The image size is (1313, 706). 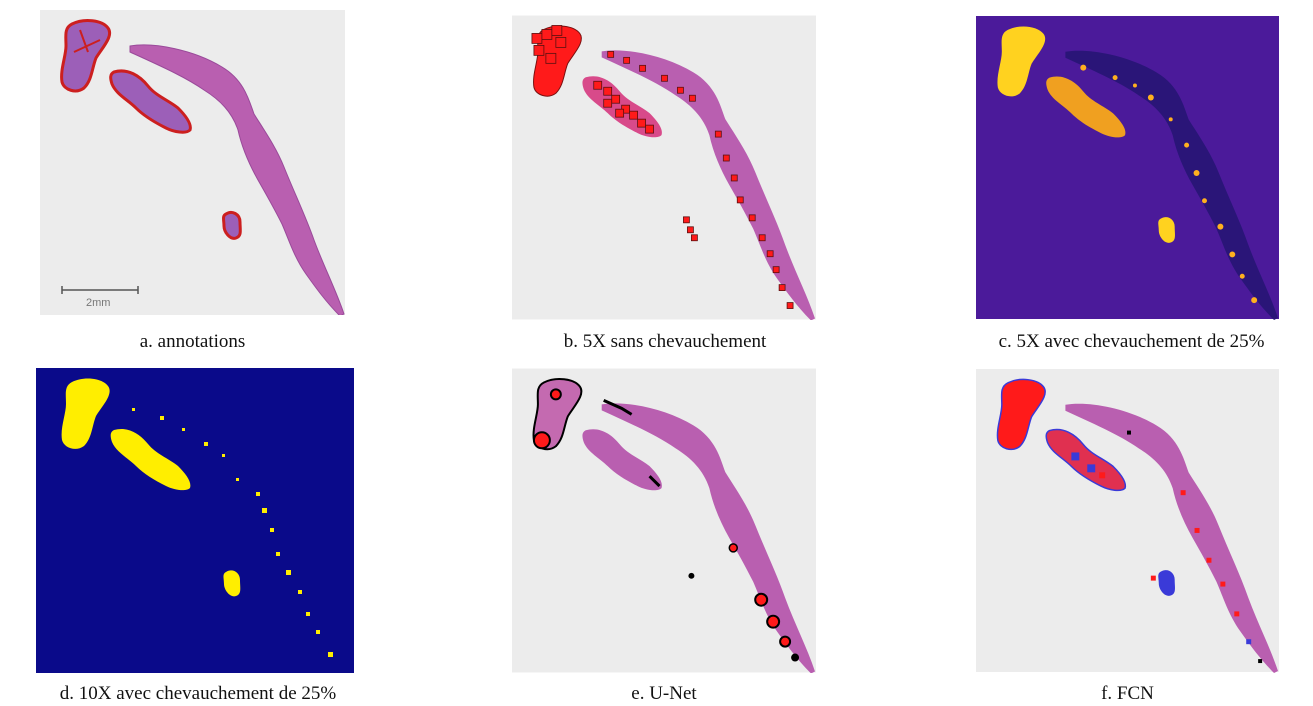 What do you see at coordinates (98, 303) in the screenshot?
I see `scale-bar-label: 2mm` at bounding box center [98, 303].